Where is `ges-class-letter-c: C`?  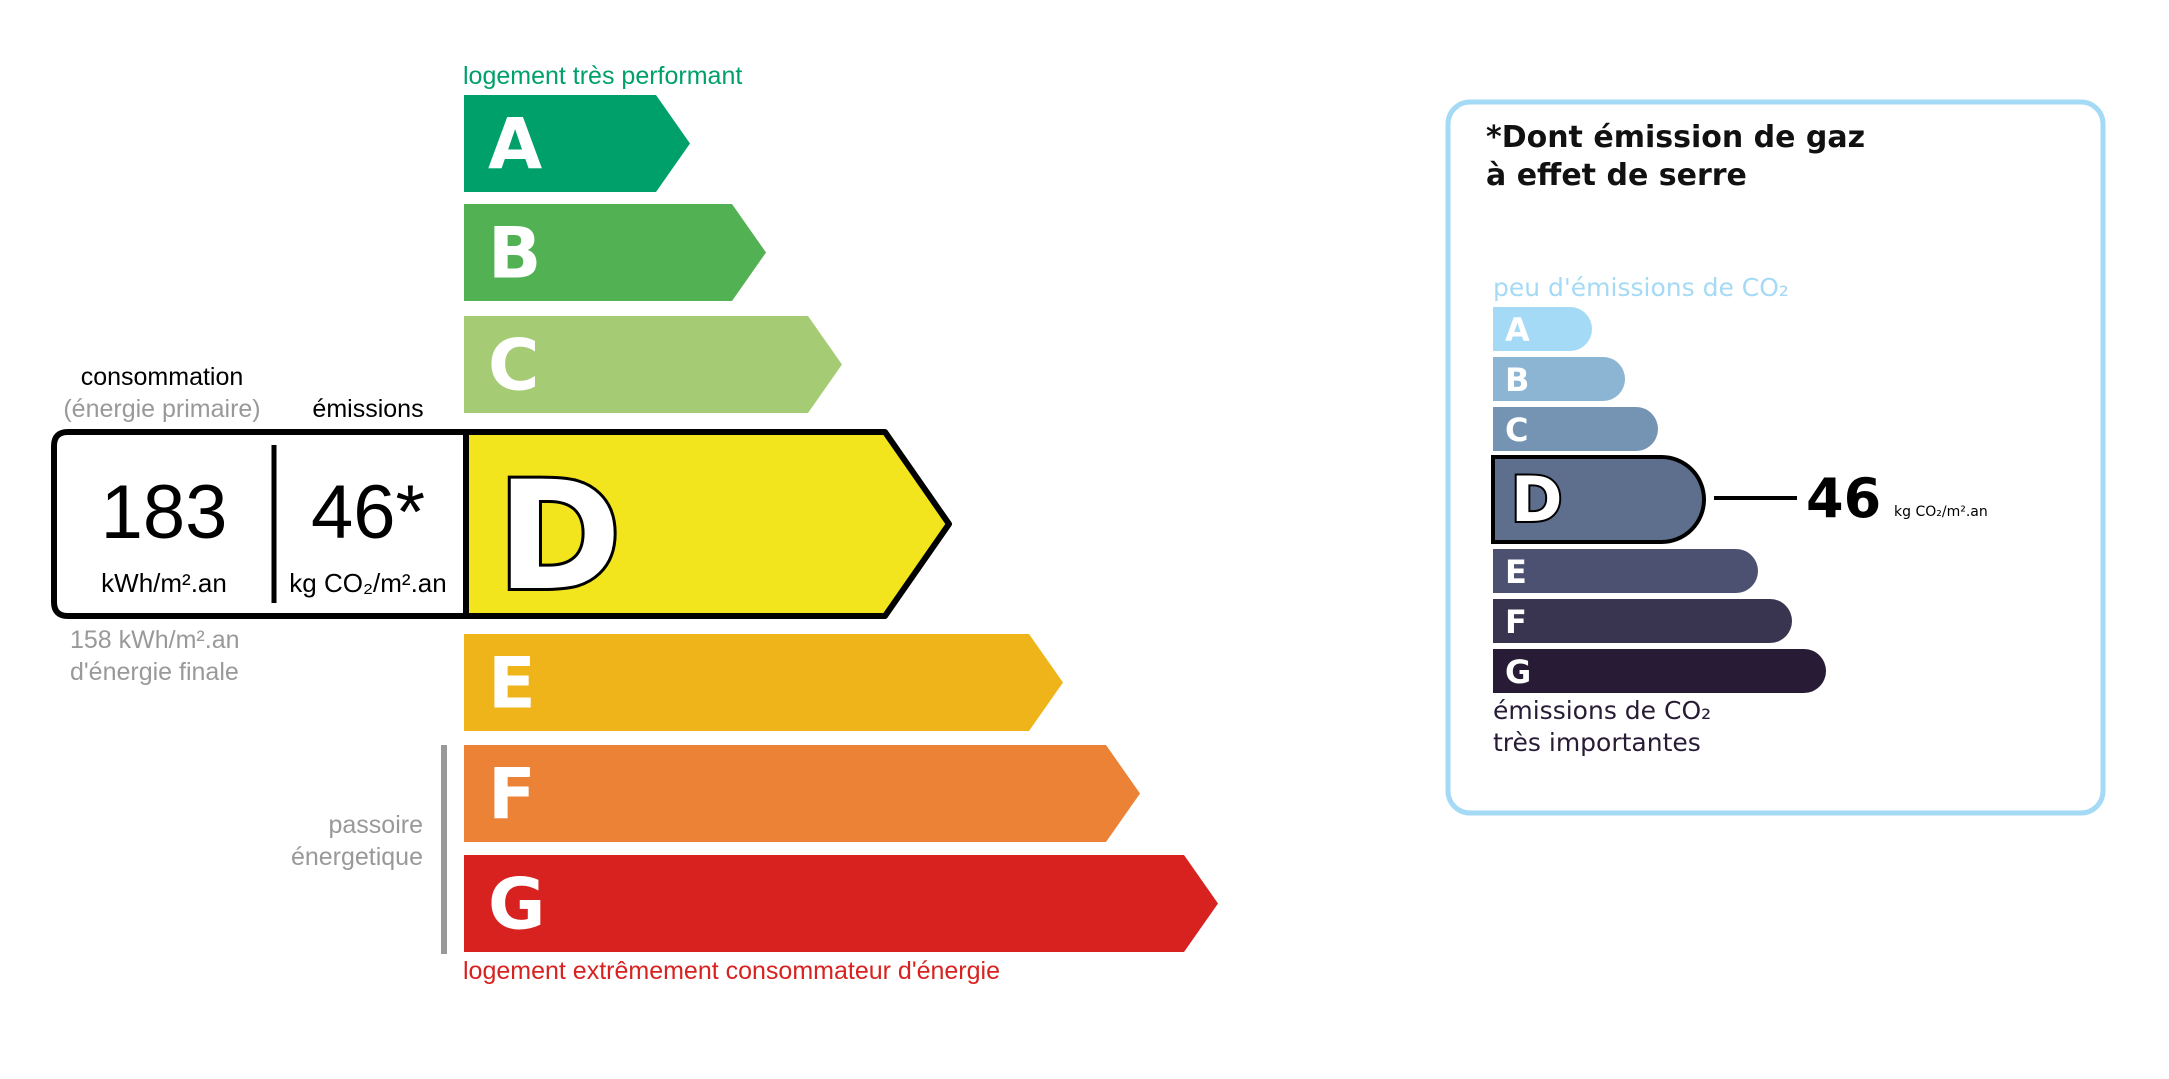
ges-class-letter-c: C is located at coordinates (1516, 430).